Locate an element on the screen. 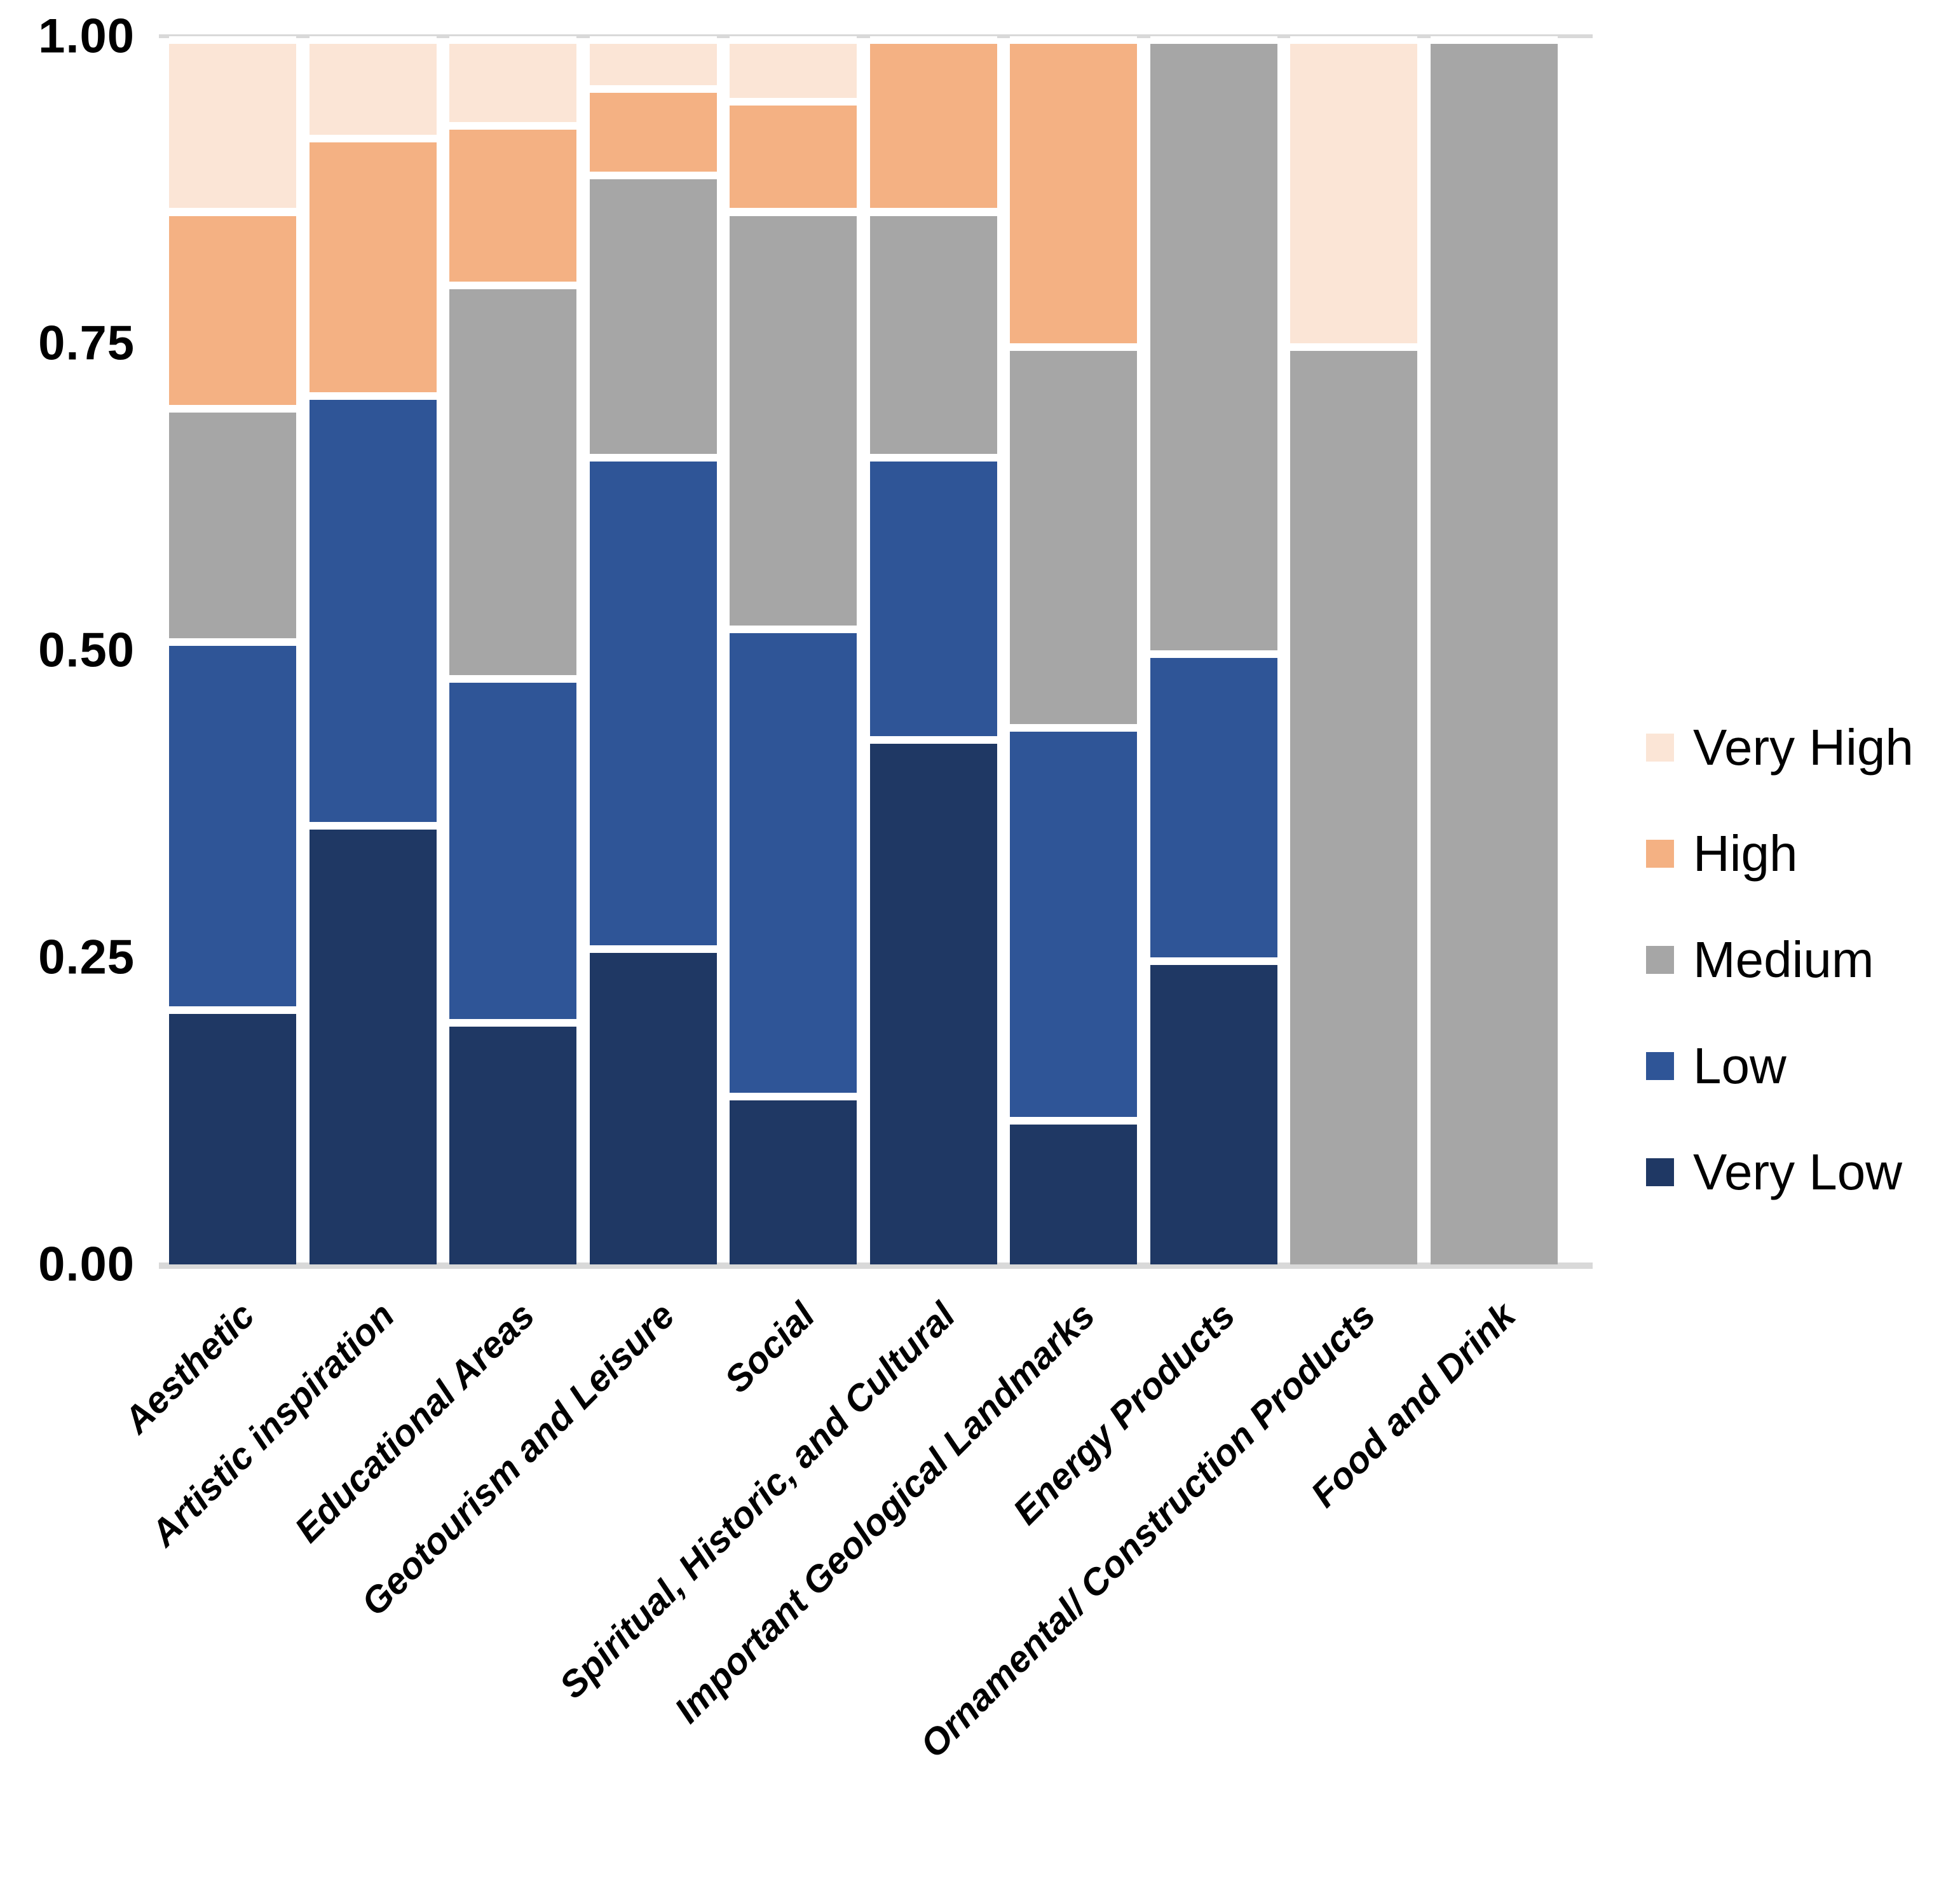  legend-label: High is located at coordinates (1745, 853).